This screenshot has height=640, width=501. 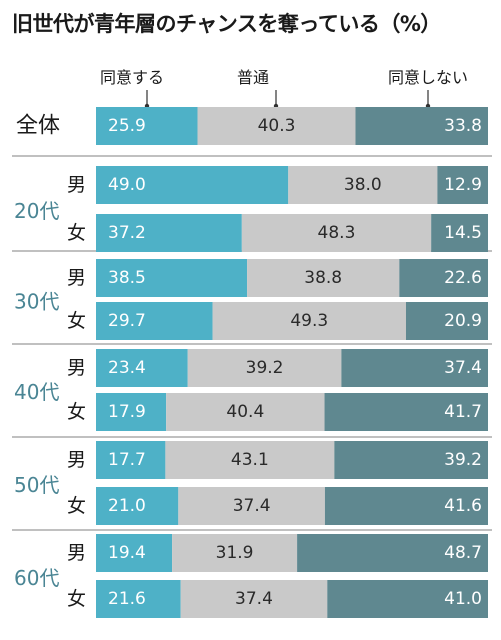 I want to click on data-label-disagree: 41.0, so click(x=463, y=599).